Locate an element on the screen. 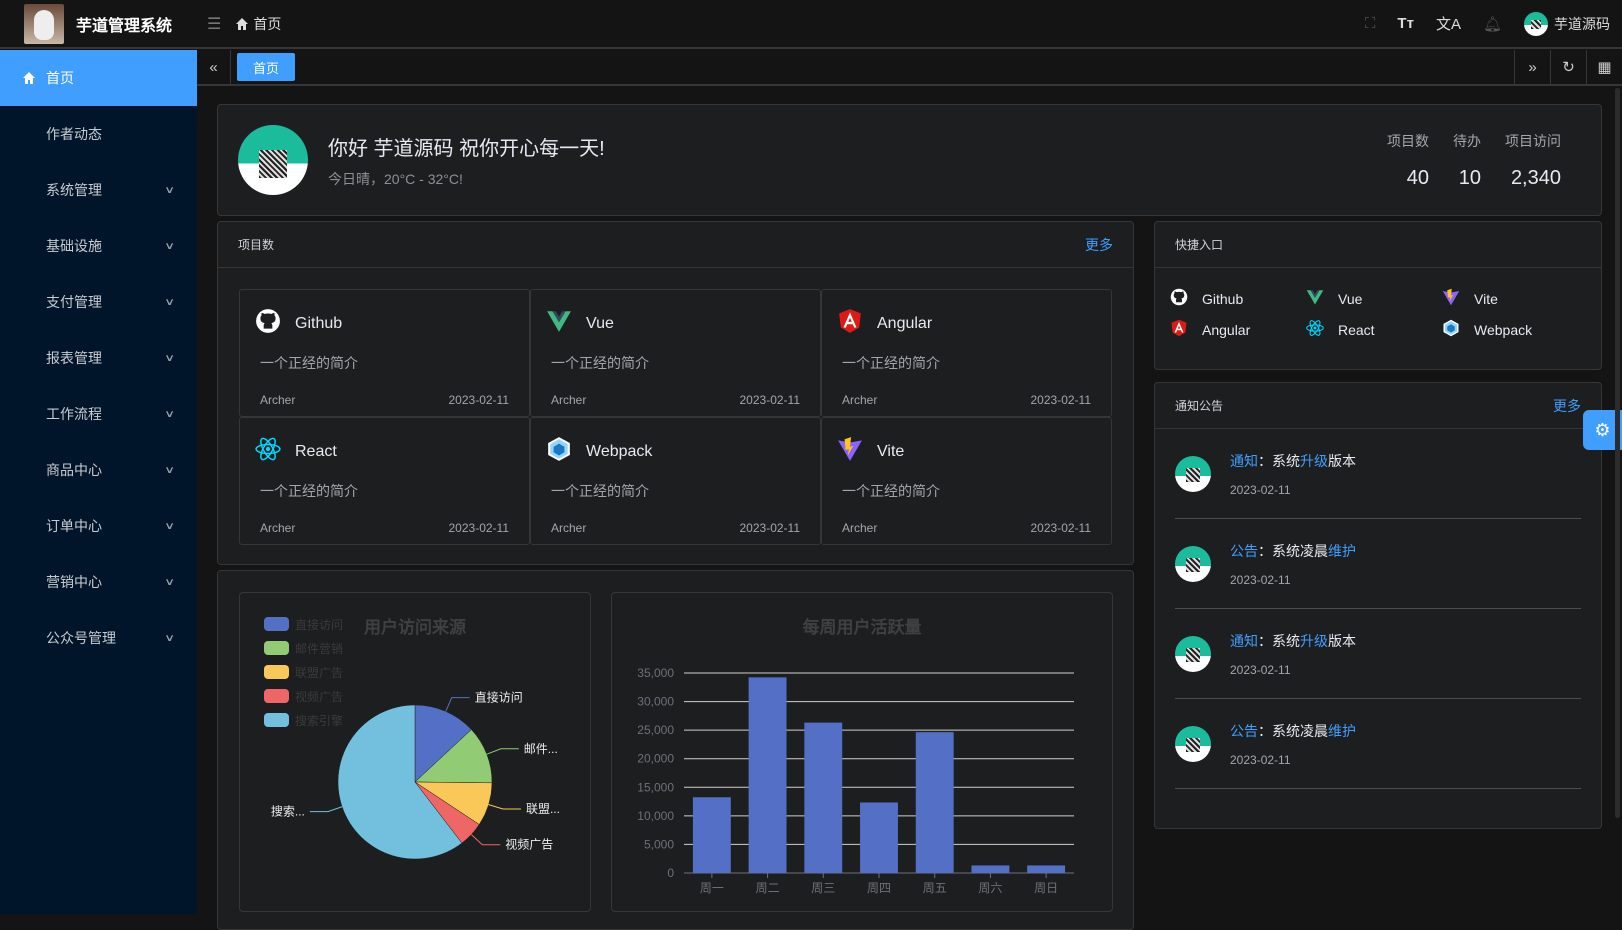 The height and width of the screenshot is (930, 1622). legend-label: 直接访问 is located at coordinates (319, 624).